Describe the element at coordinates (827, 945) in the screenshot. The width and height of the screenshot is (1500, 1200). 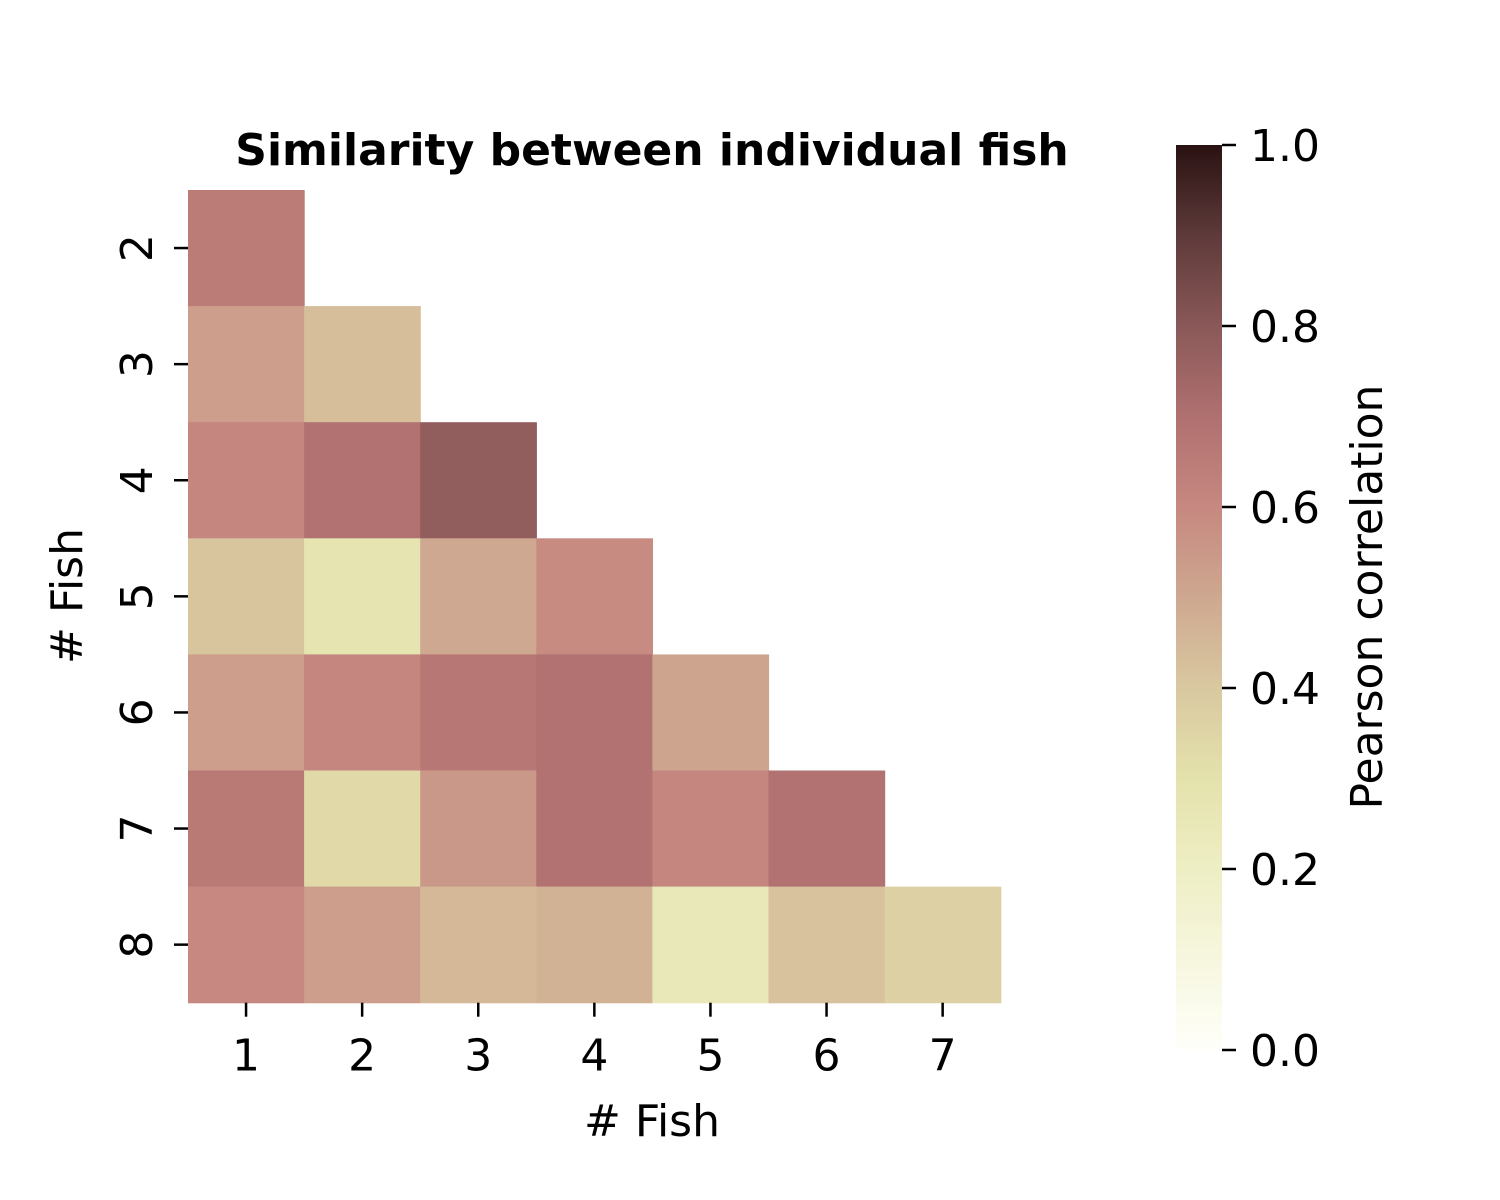
I see `heatmap-cell-r8-c6` at that location.